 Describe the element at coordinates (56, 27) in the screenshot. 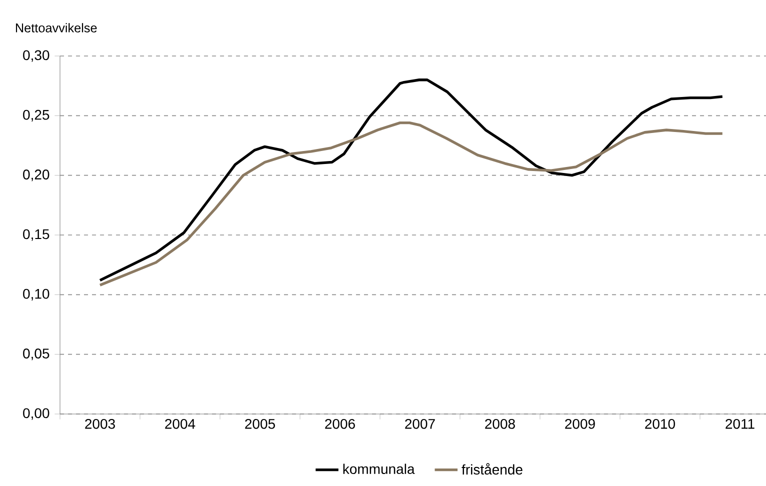

I see `y-axis-title: Nettoavvikelse` at that location.